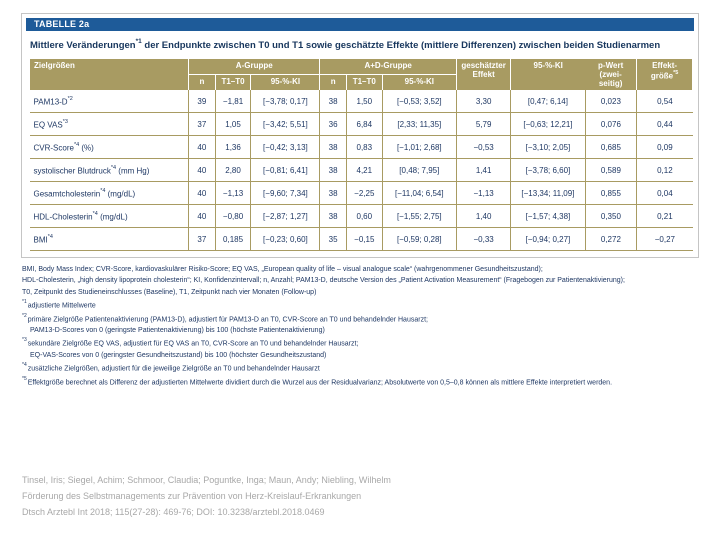 Image resolution: width=720 pixels, height=540 pixels. What do you see at coordinates (419, 101) in the screenshot?
I see `cell-ki-ad: [−0,53; 3,52]` at bounding box center [419, 101].